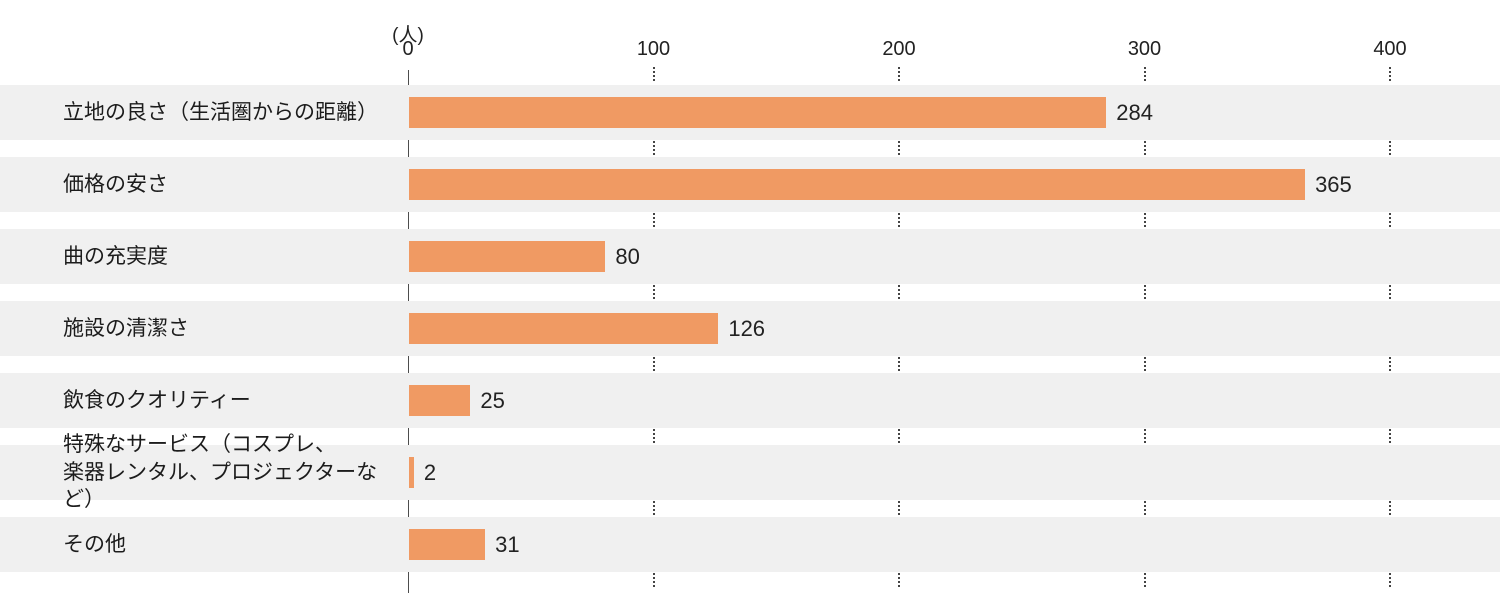 Image resolution: width=1500 pixels, height=610 pixels. Describe the element at coordinates (220, 472) in the screenshot. I see `category-label: 特殊なサービス（コスプレ、 楽器レンタル、プロジェクターなど）` at that location.